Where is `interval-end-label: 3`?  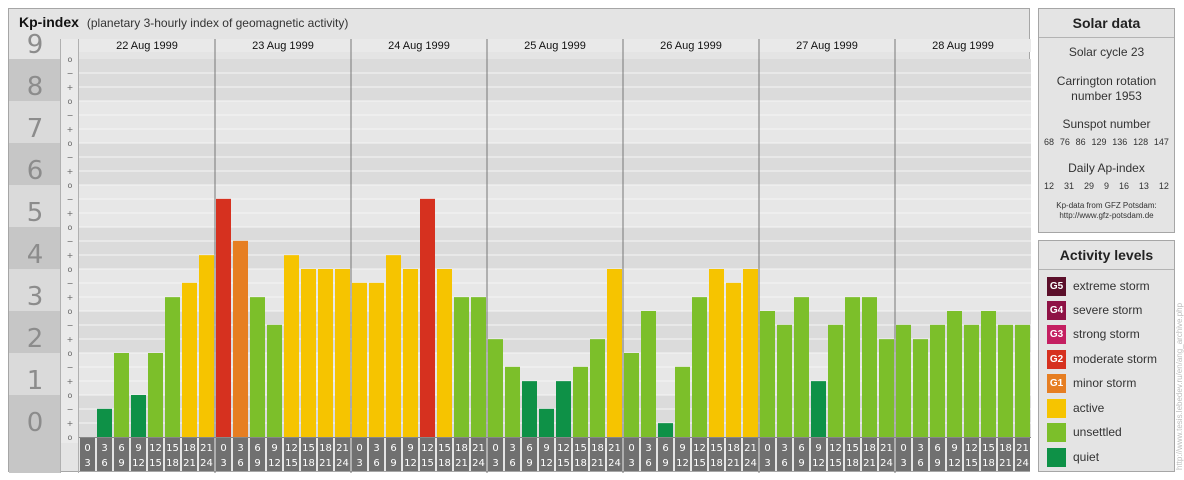 interval-end-label: 3 is located at coordinates (359, 463).